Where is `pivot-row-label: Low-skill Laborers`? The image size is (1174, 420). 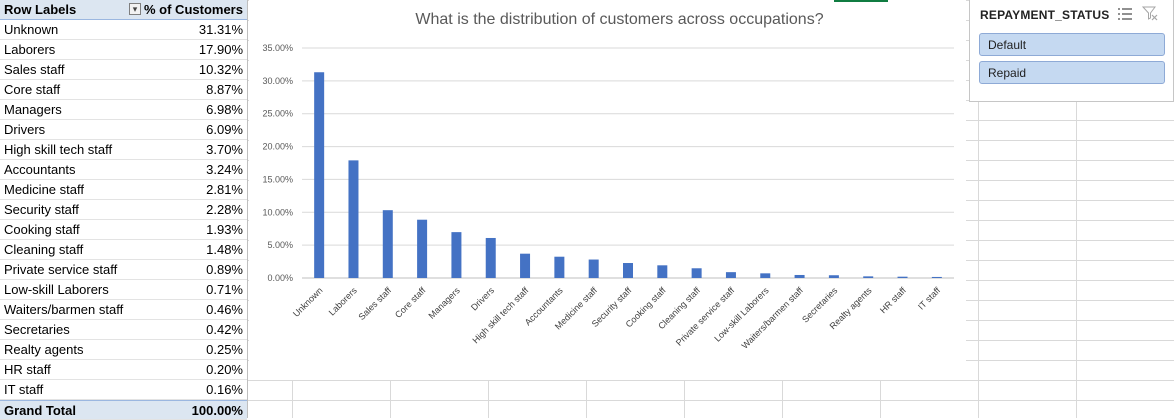
pivot-row-label: Low-skill Laborers is located at coordinates (56, 289).